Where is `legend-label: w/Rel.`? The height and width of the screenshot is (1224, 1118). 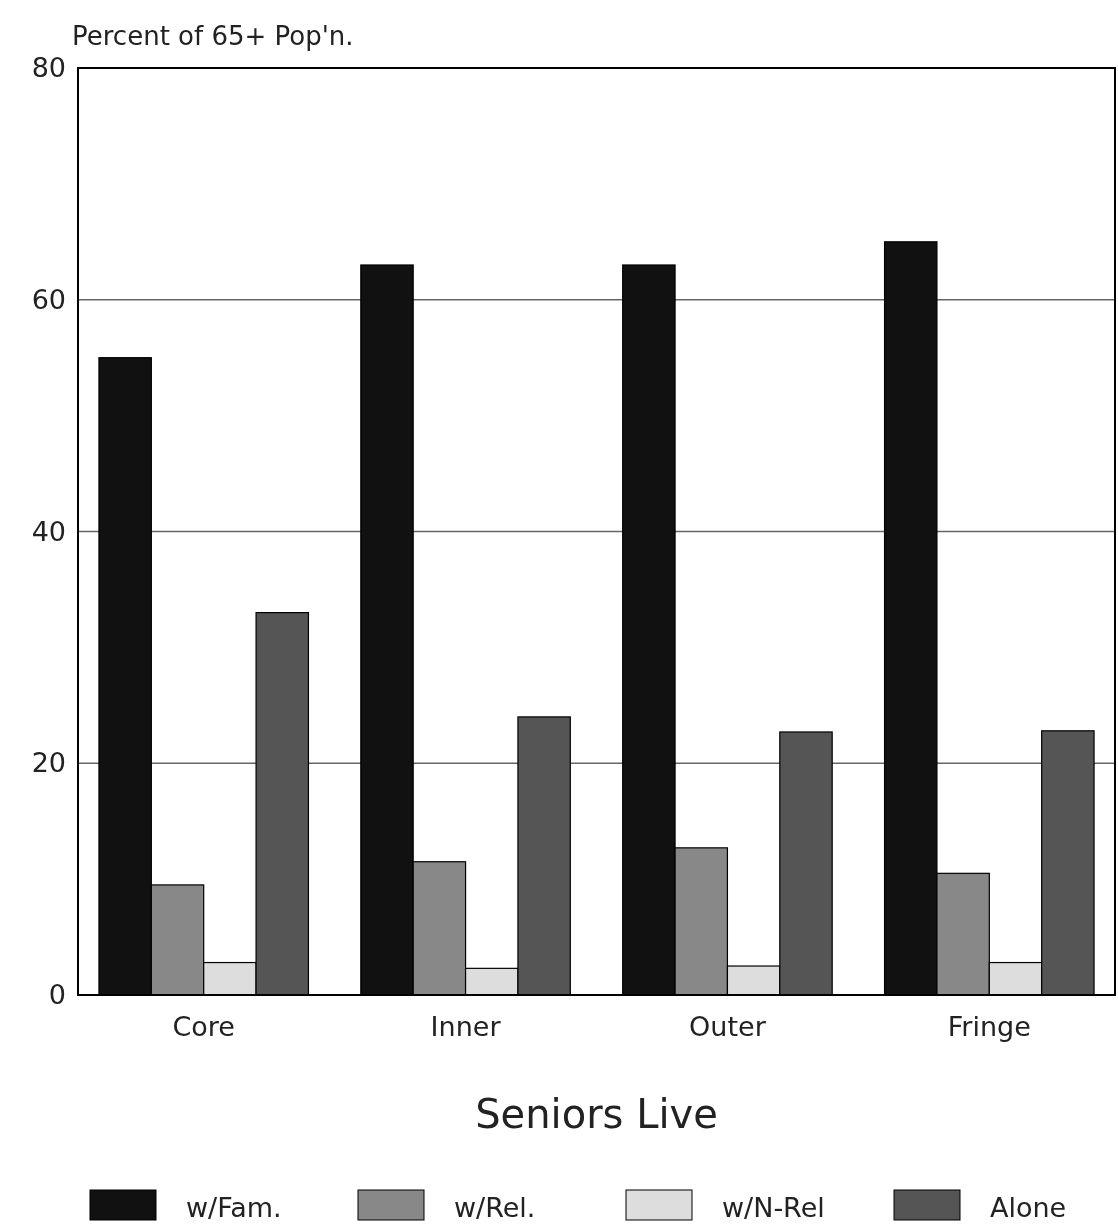 legend-label: w/Rel. is located at coordinates (495, 1207).